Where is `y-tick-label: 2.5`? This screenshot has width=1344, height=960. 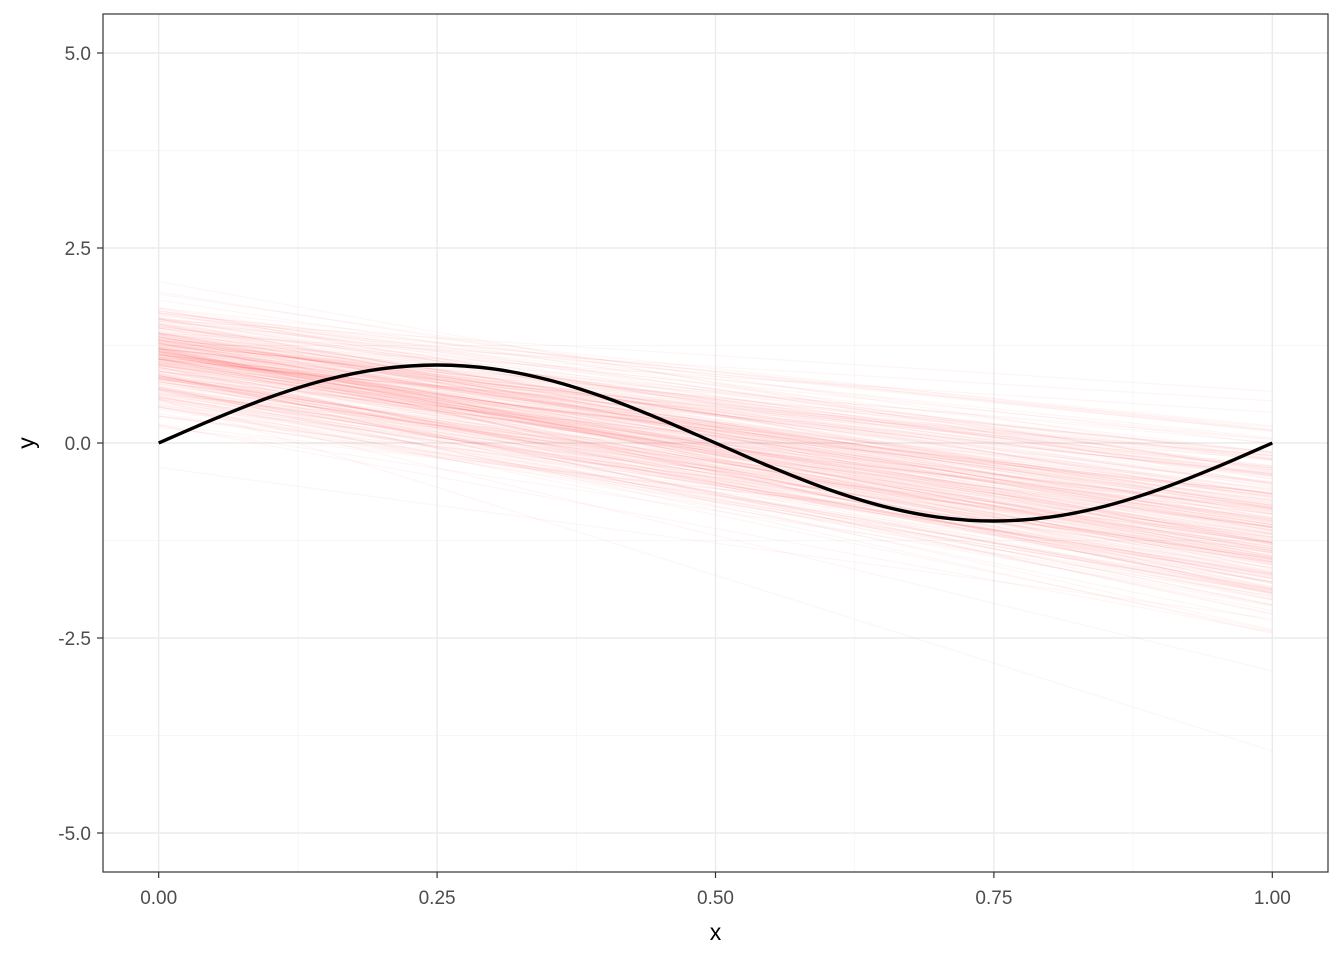 y-tick-label: 2.5 is located at coordinates (78, 249).